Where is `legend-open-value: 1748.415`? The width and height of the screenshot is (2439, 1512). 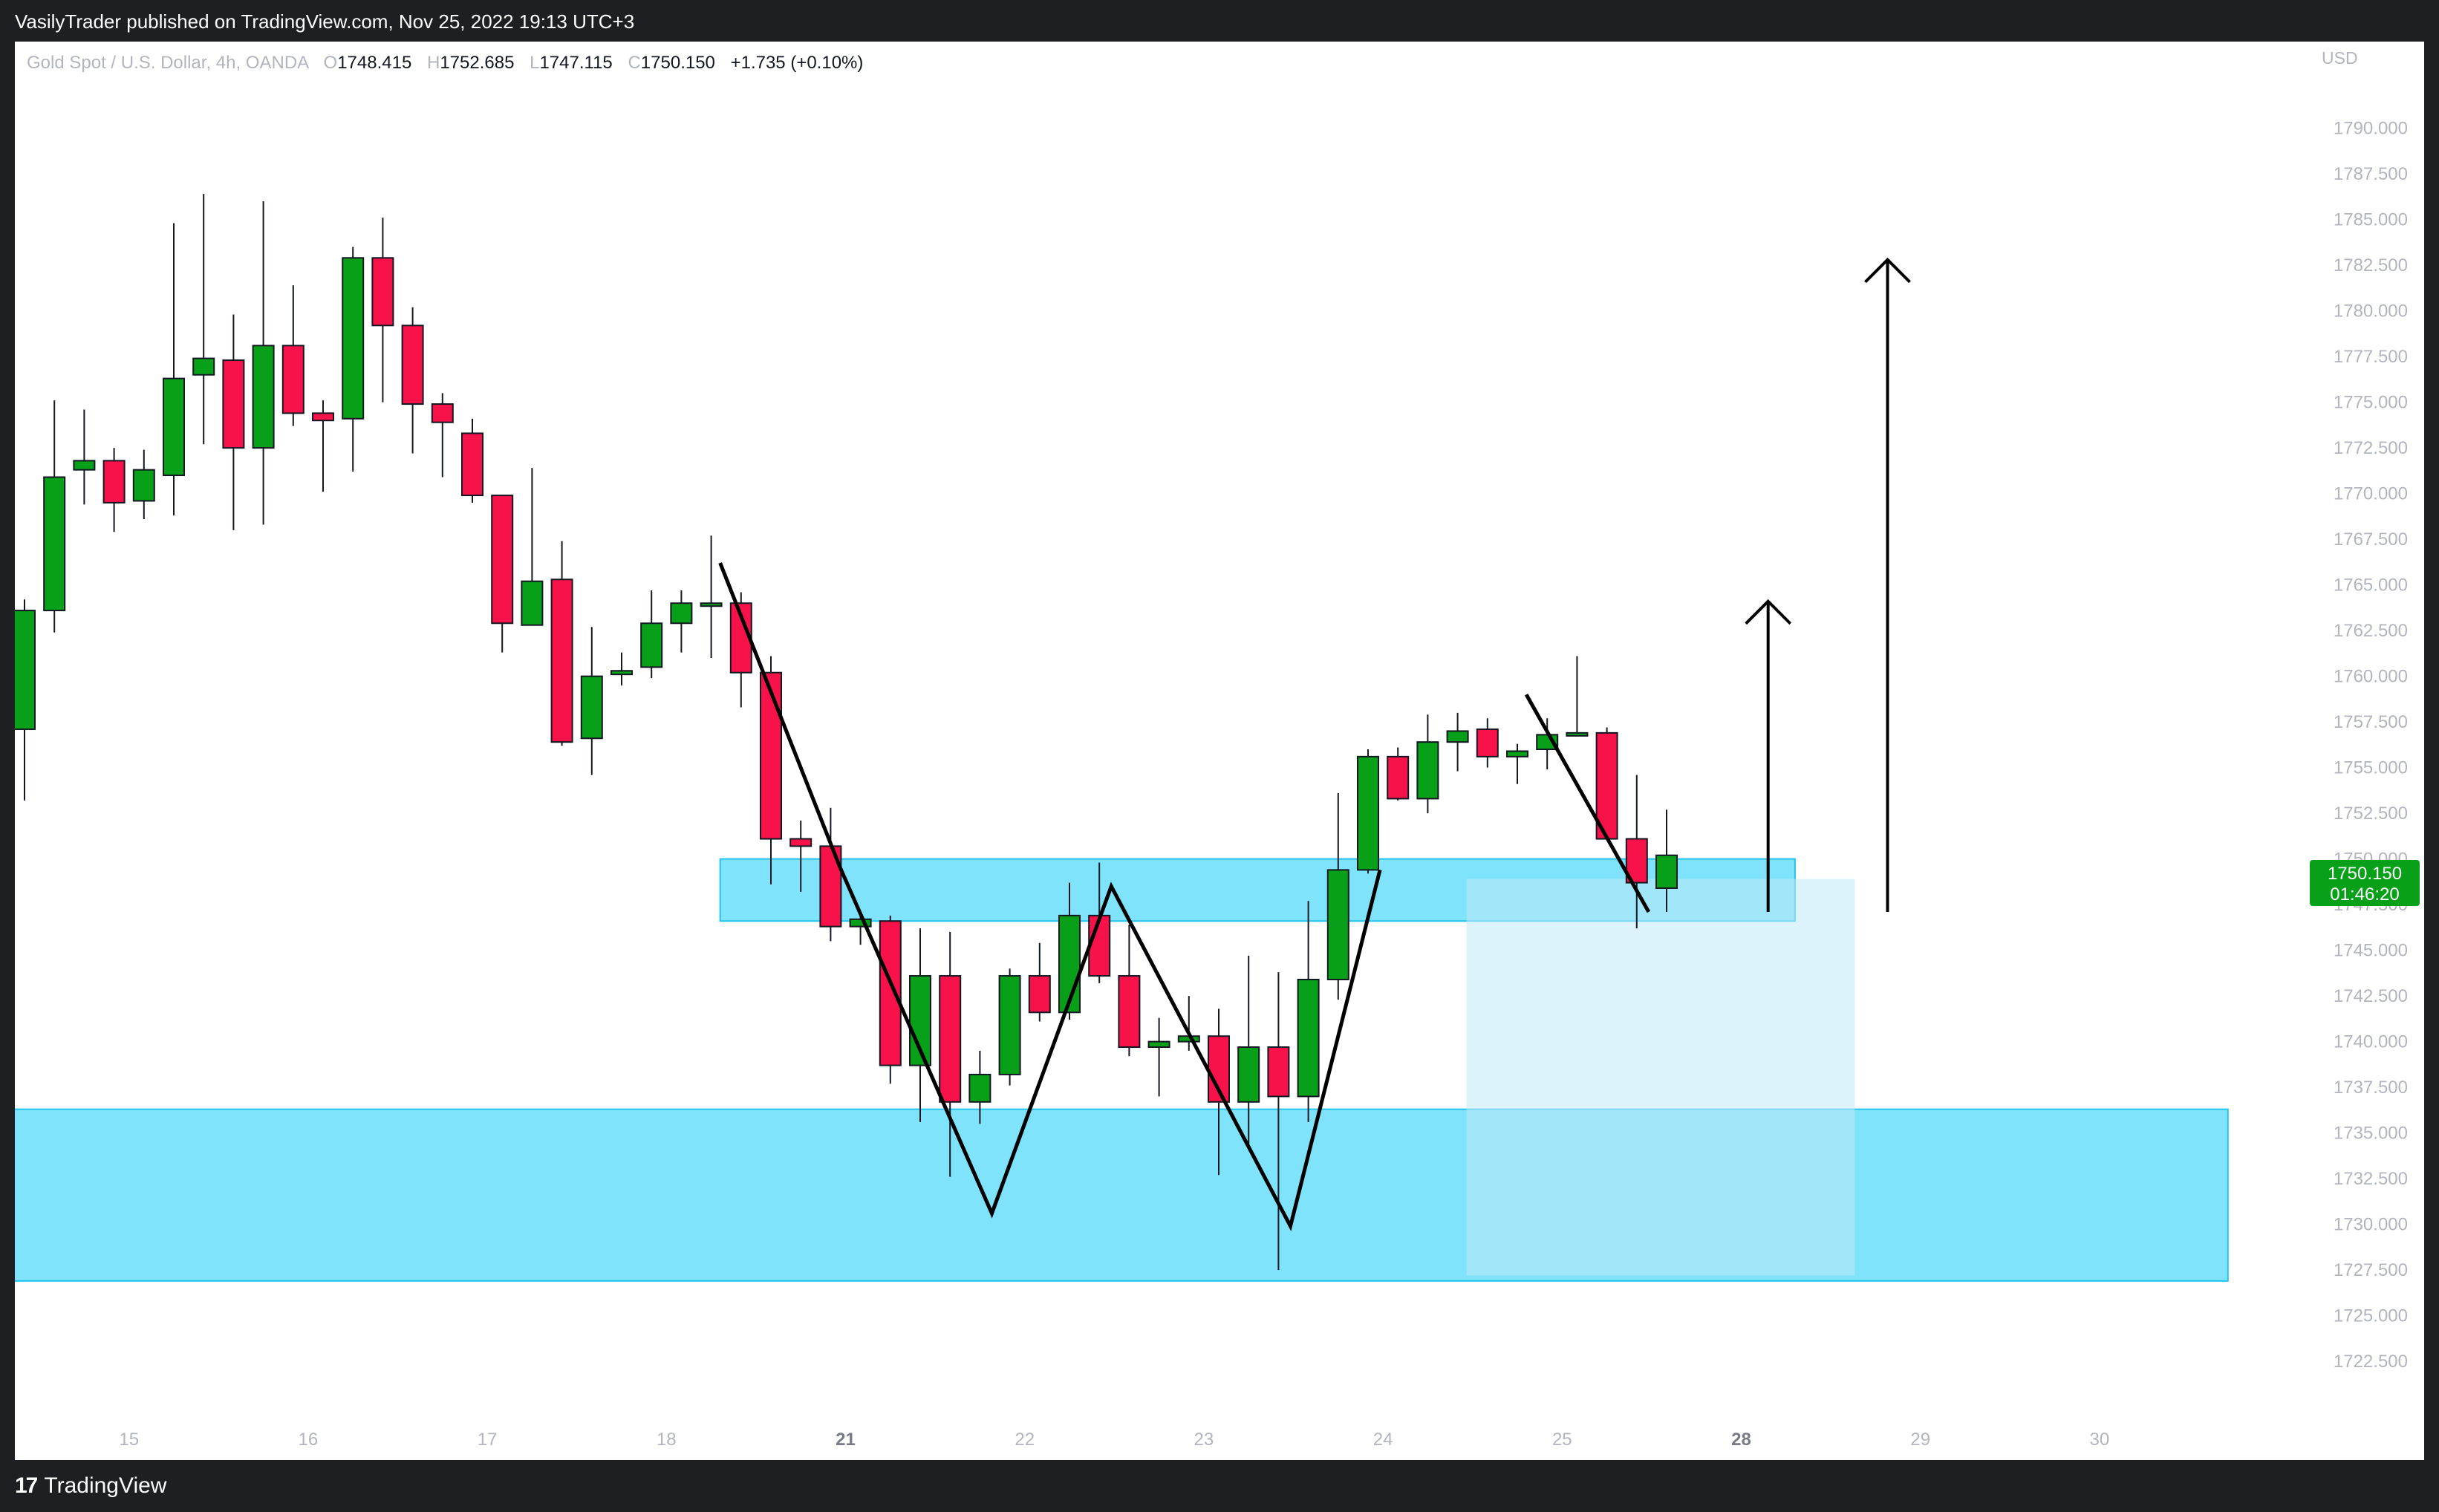 legend-open-value: 1748.415 is located at coordinates (374, 63).